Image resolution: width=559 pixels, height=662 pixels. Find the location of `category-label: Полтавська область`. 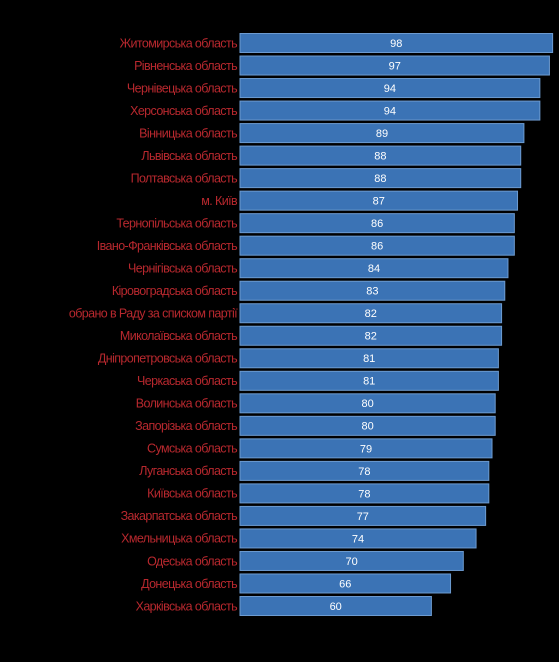

category-label: Полтавська область is located at coordinates (184, 178).